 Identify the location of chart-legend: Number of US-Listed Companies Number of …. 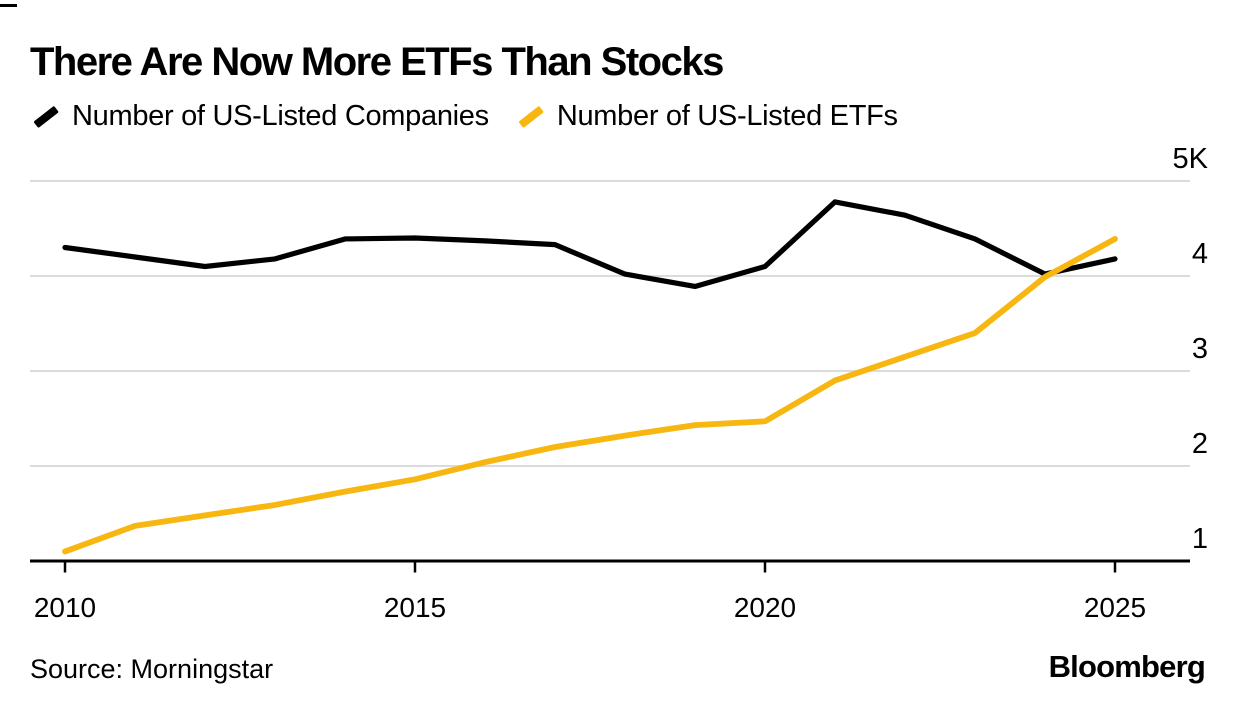
(464, 116).